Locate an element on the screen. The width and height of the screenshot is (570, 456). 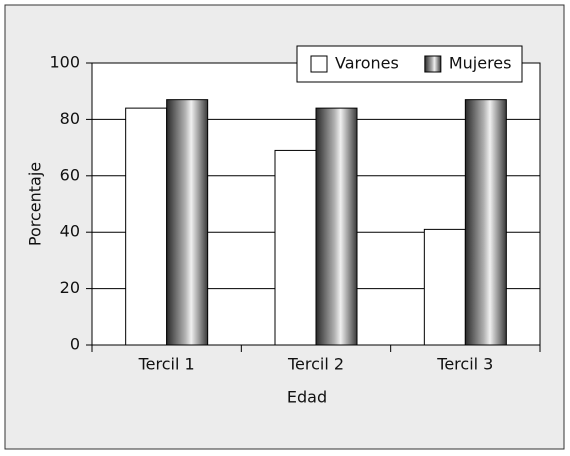
x-tick-label: Tercil 1 is located at coordinates (166, 364).